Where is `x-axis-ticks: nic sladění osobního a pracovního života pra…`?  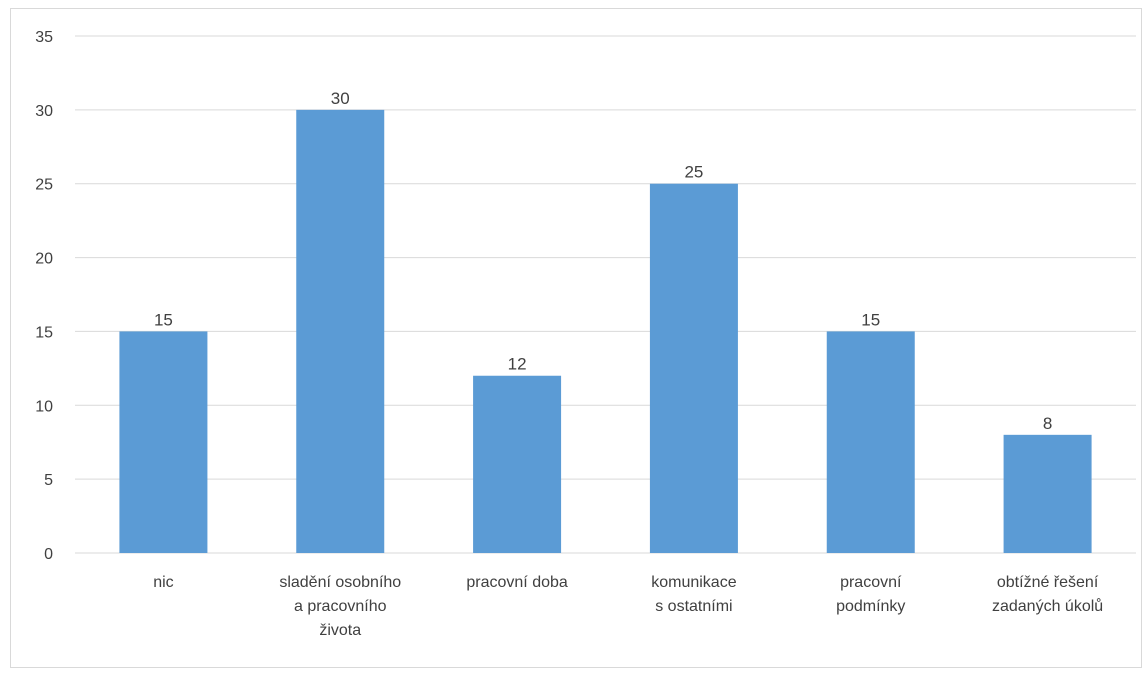
x-axis-ticks: nic sladění osobního a pracovního života pra… is located at coordinates (628, 606).